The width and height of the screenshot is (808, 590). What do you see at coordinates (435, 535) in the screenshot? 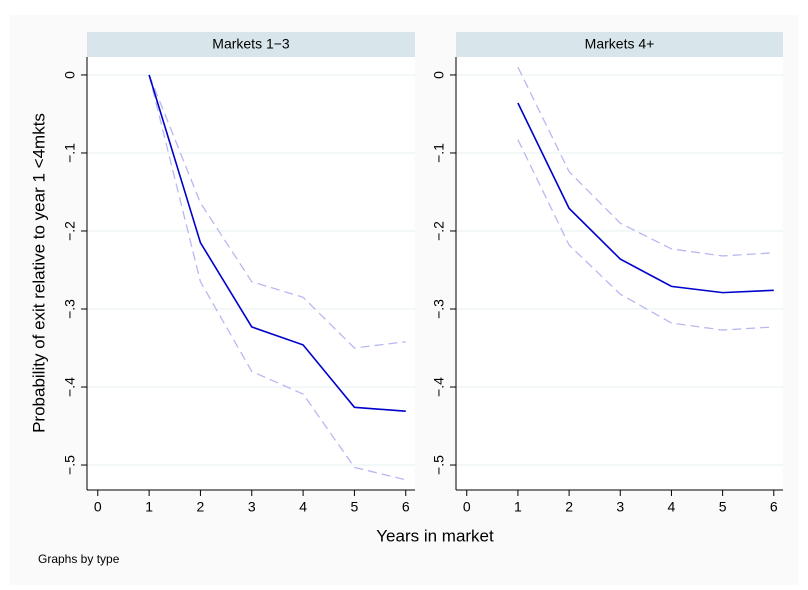
I see `x-axis-label: Years in market` at bounding box center [435, 535].